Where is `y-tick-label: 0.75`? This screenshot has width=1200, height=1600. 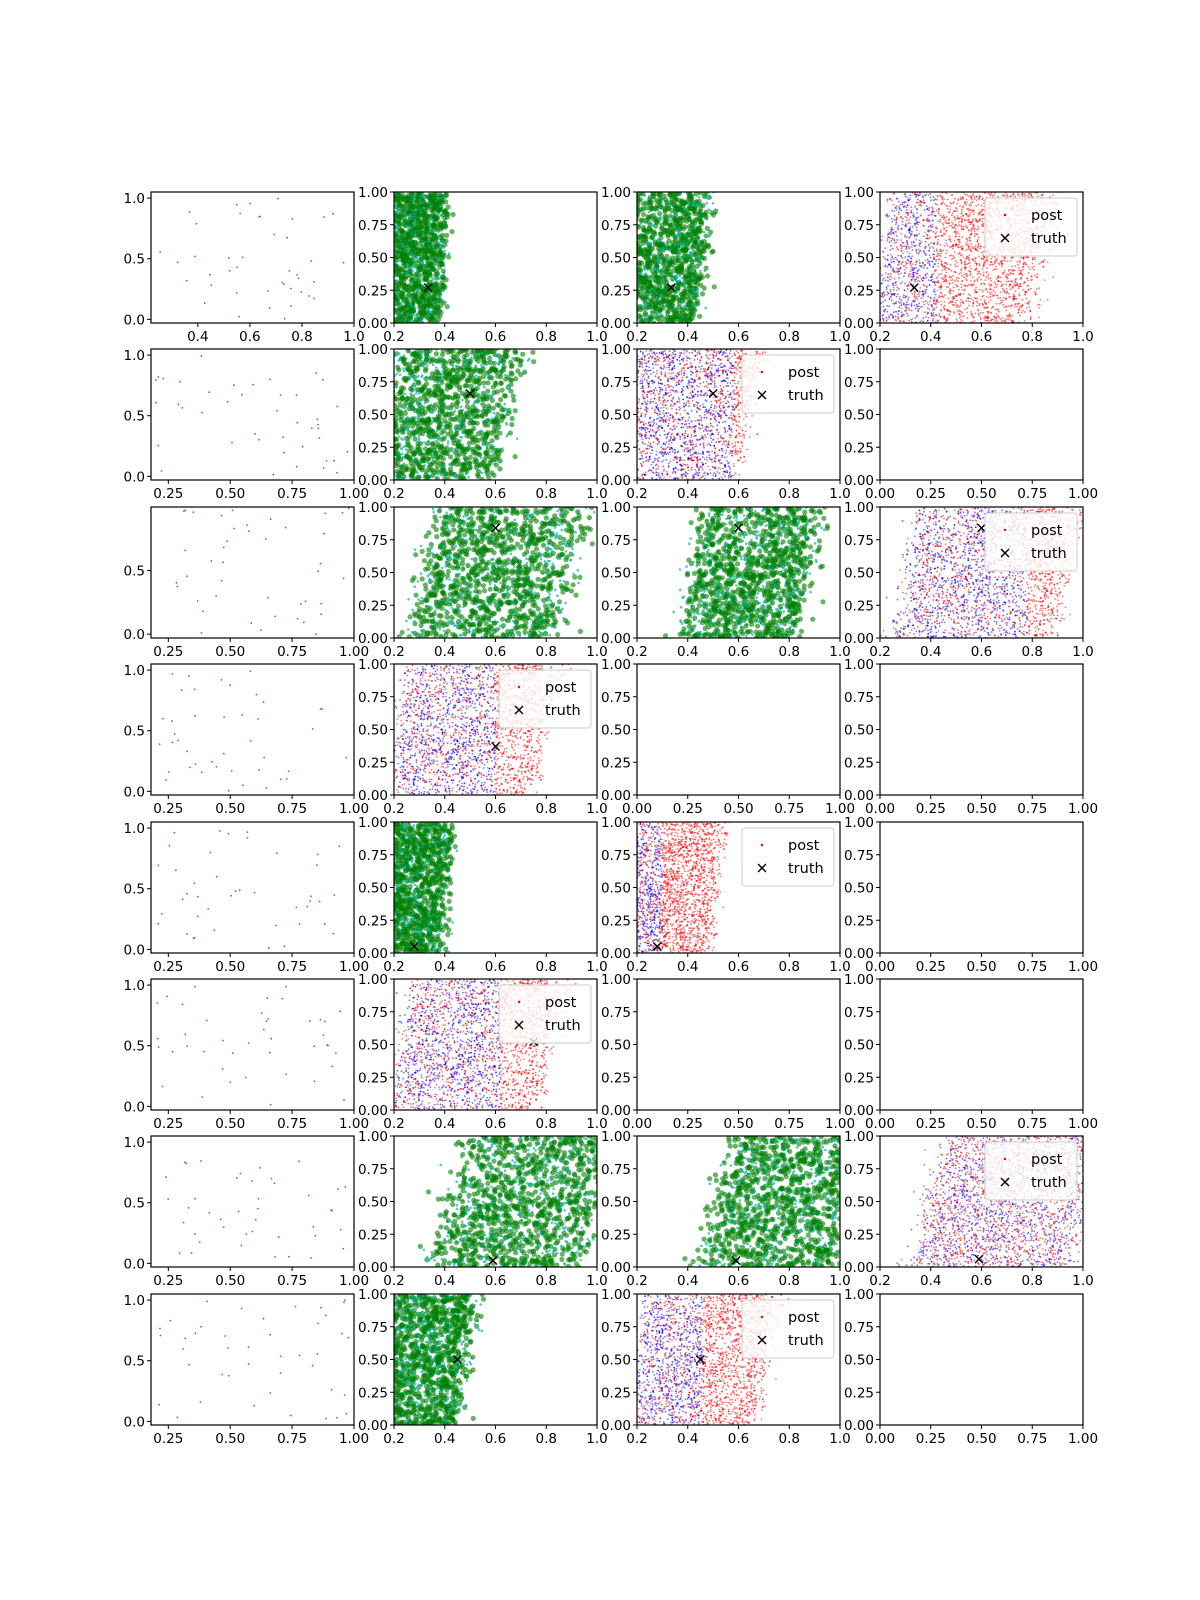 y-tick-label: 0.75 is located at coordinates (616, 226).